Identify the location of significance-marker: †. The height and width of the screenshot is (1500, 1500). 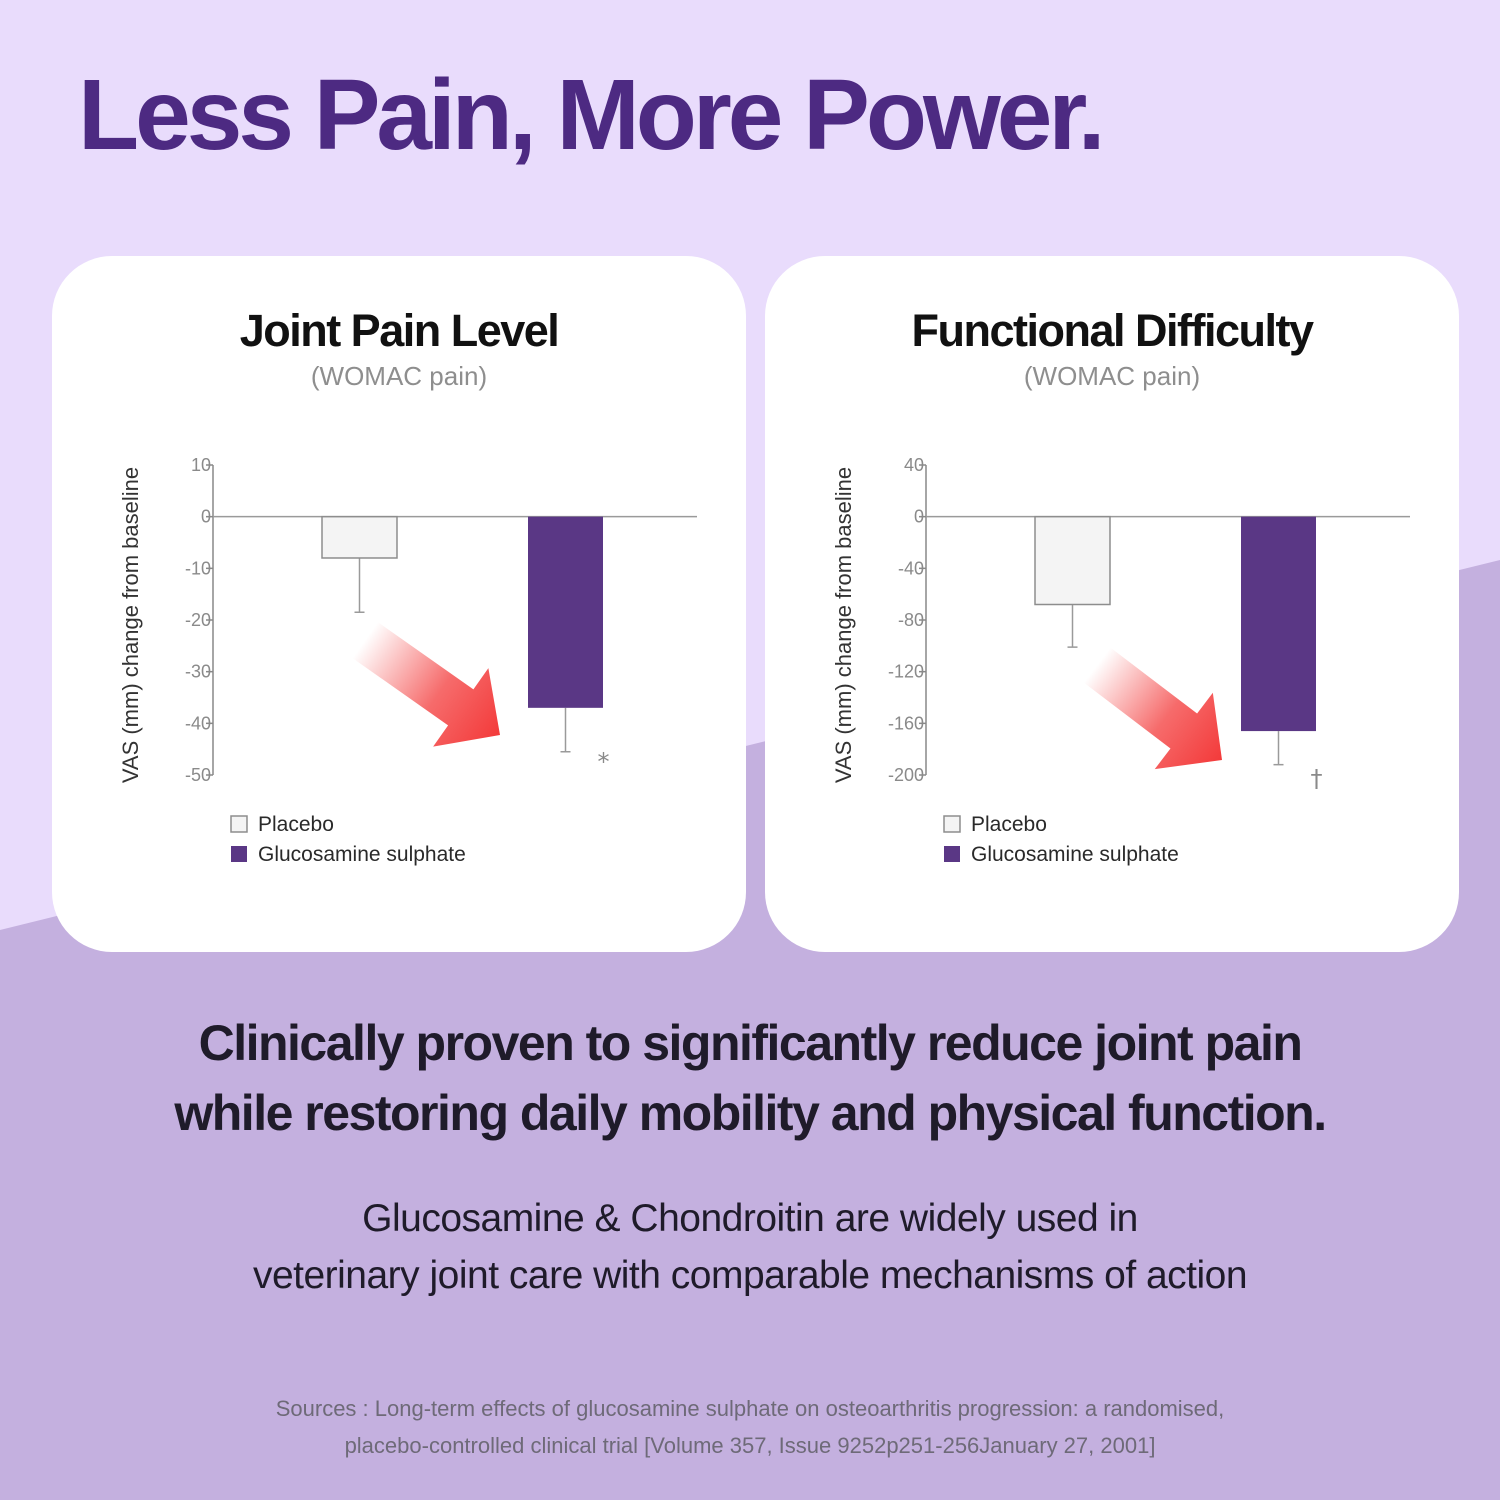
(1317, 779).